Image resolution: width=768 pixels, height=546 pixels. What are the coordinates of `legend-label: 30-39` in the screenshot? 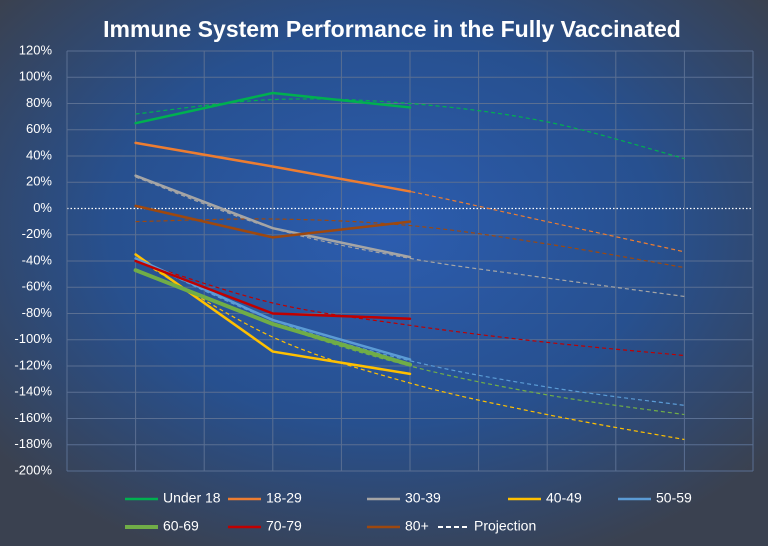 It's located at (423, 498).